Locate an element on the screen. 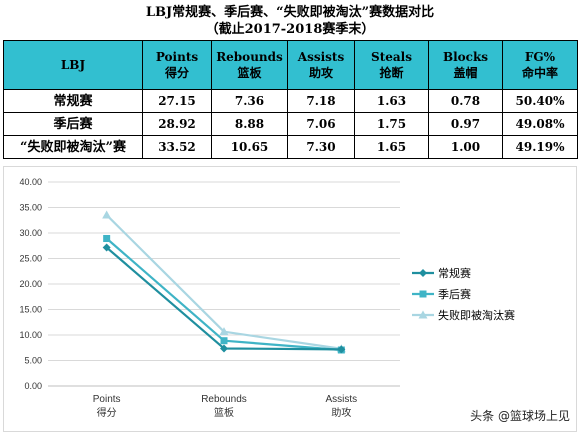 Image resolution: width=580 pixels, height=436 pixels. x-tick-label: 助攻 is located at coordinates (341, 412).